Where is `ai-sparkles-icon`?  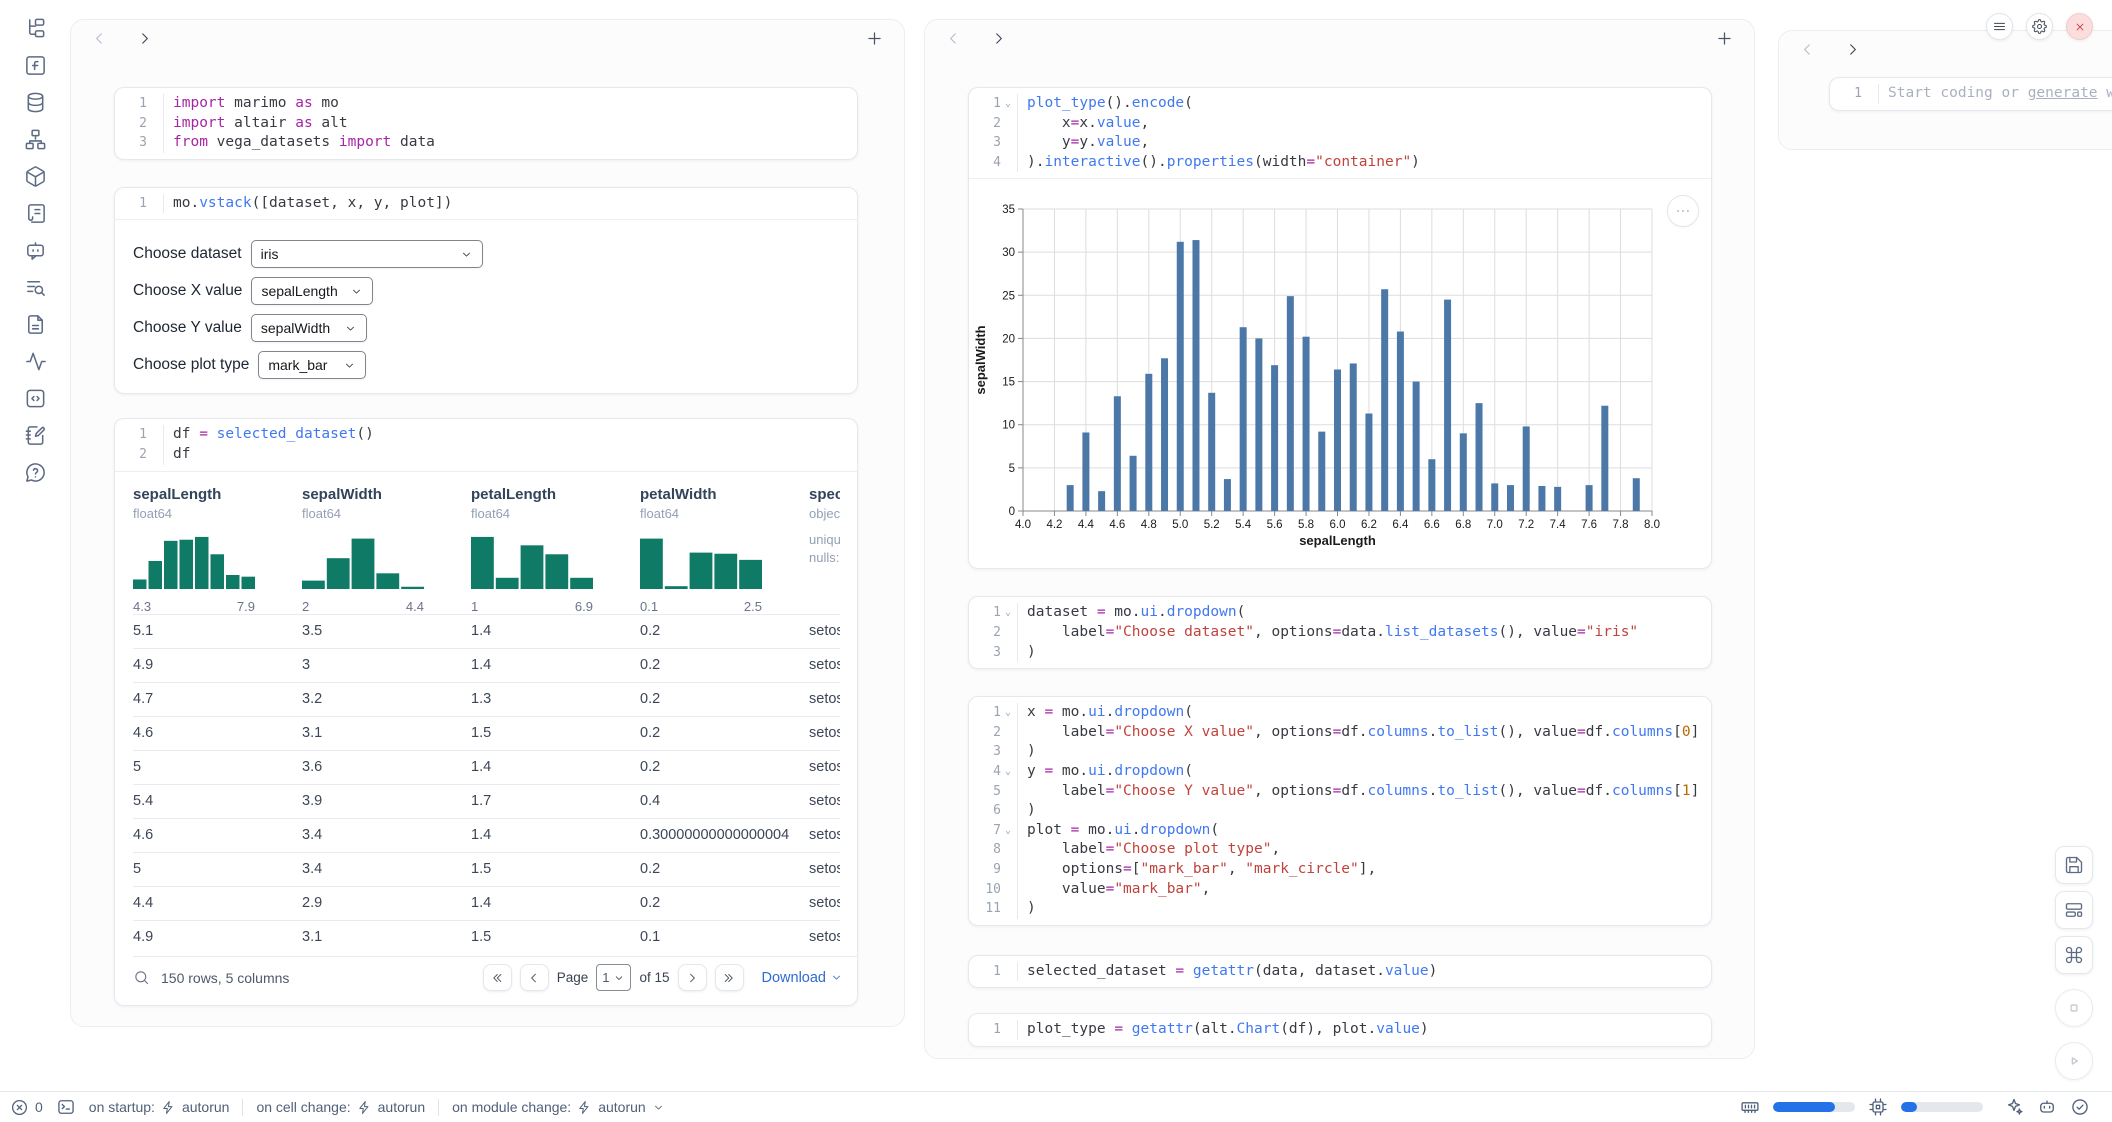
ai-sparkles-icon is located at coordinates (2014, 1107).